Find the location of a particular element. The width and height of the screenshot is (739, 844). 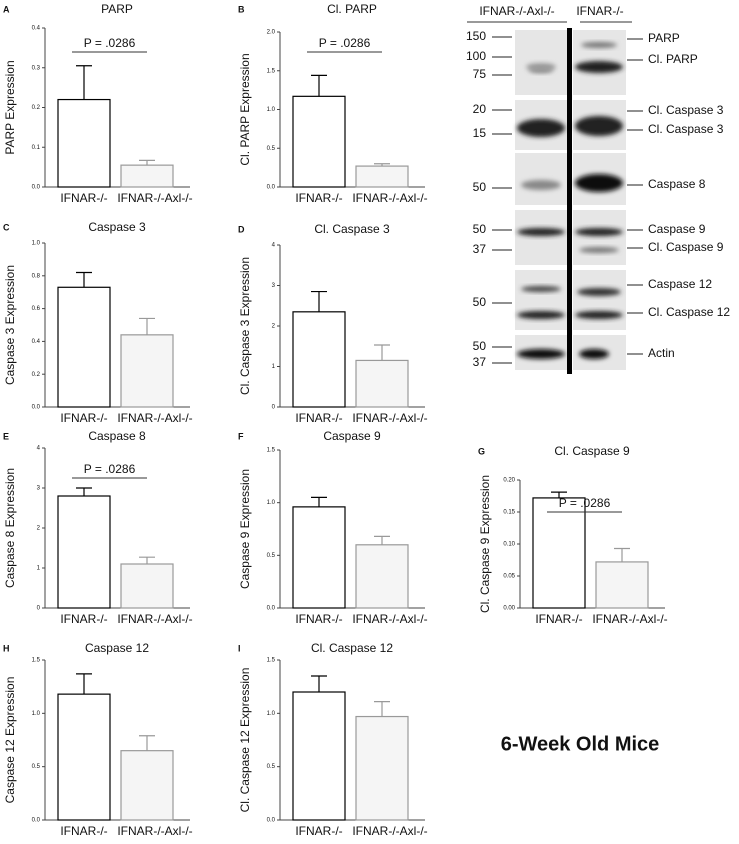

y-axis-label: Caspase 3 Expression is located at coordinates (10, 325).